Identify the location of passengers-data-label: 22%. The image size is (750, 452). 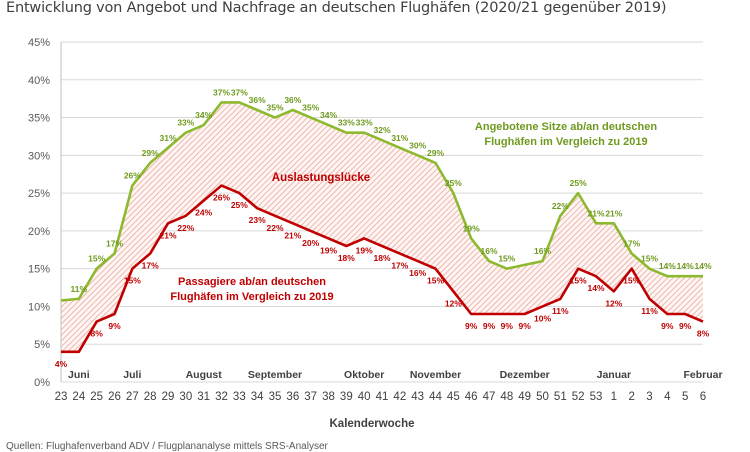
(185, 228).